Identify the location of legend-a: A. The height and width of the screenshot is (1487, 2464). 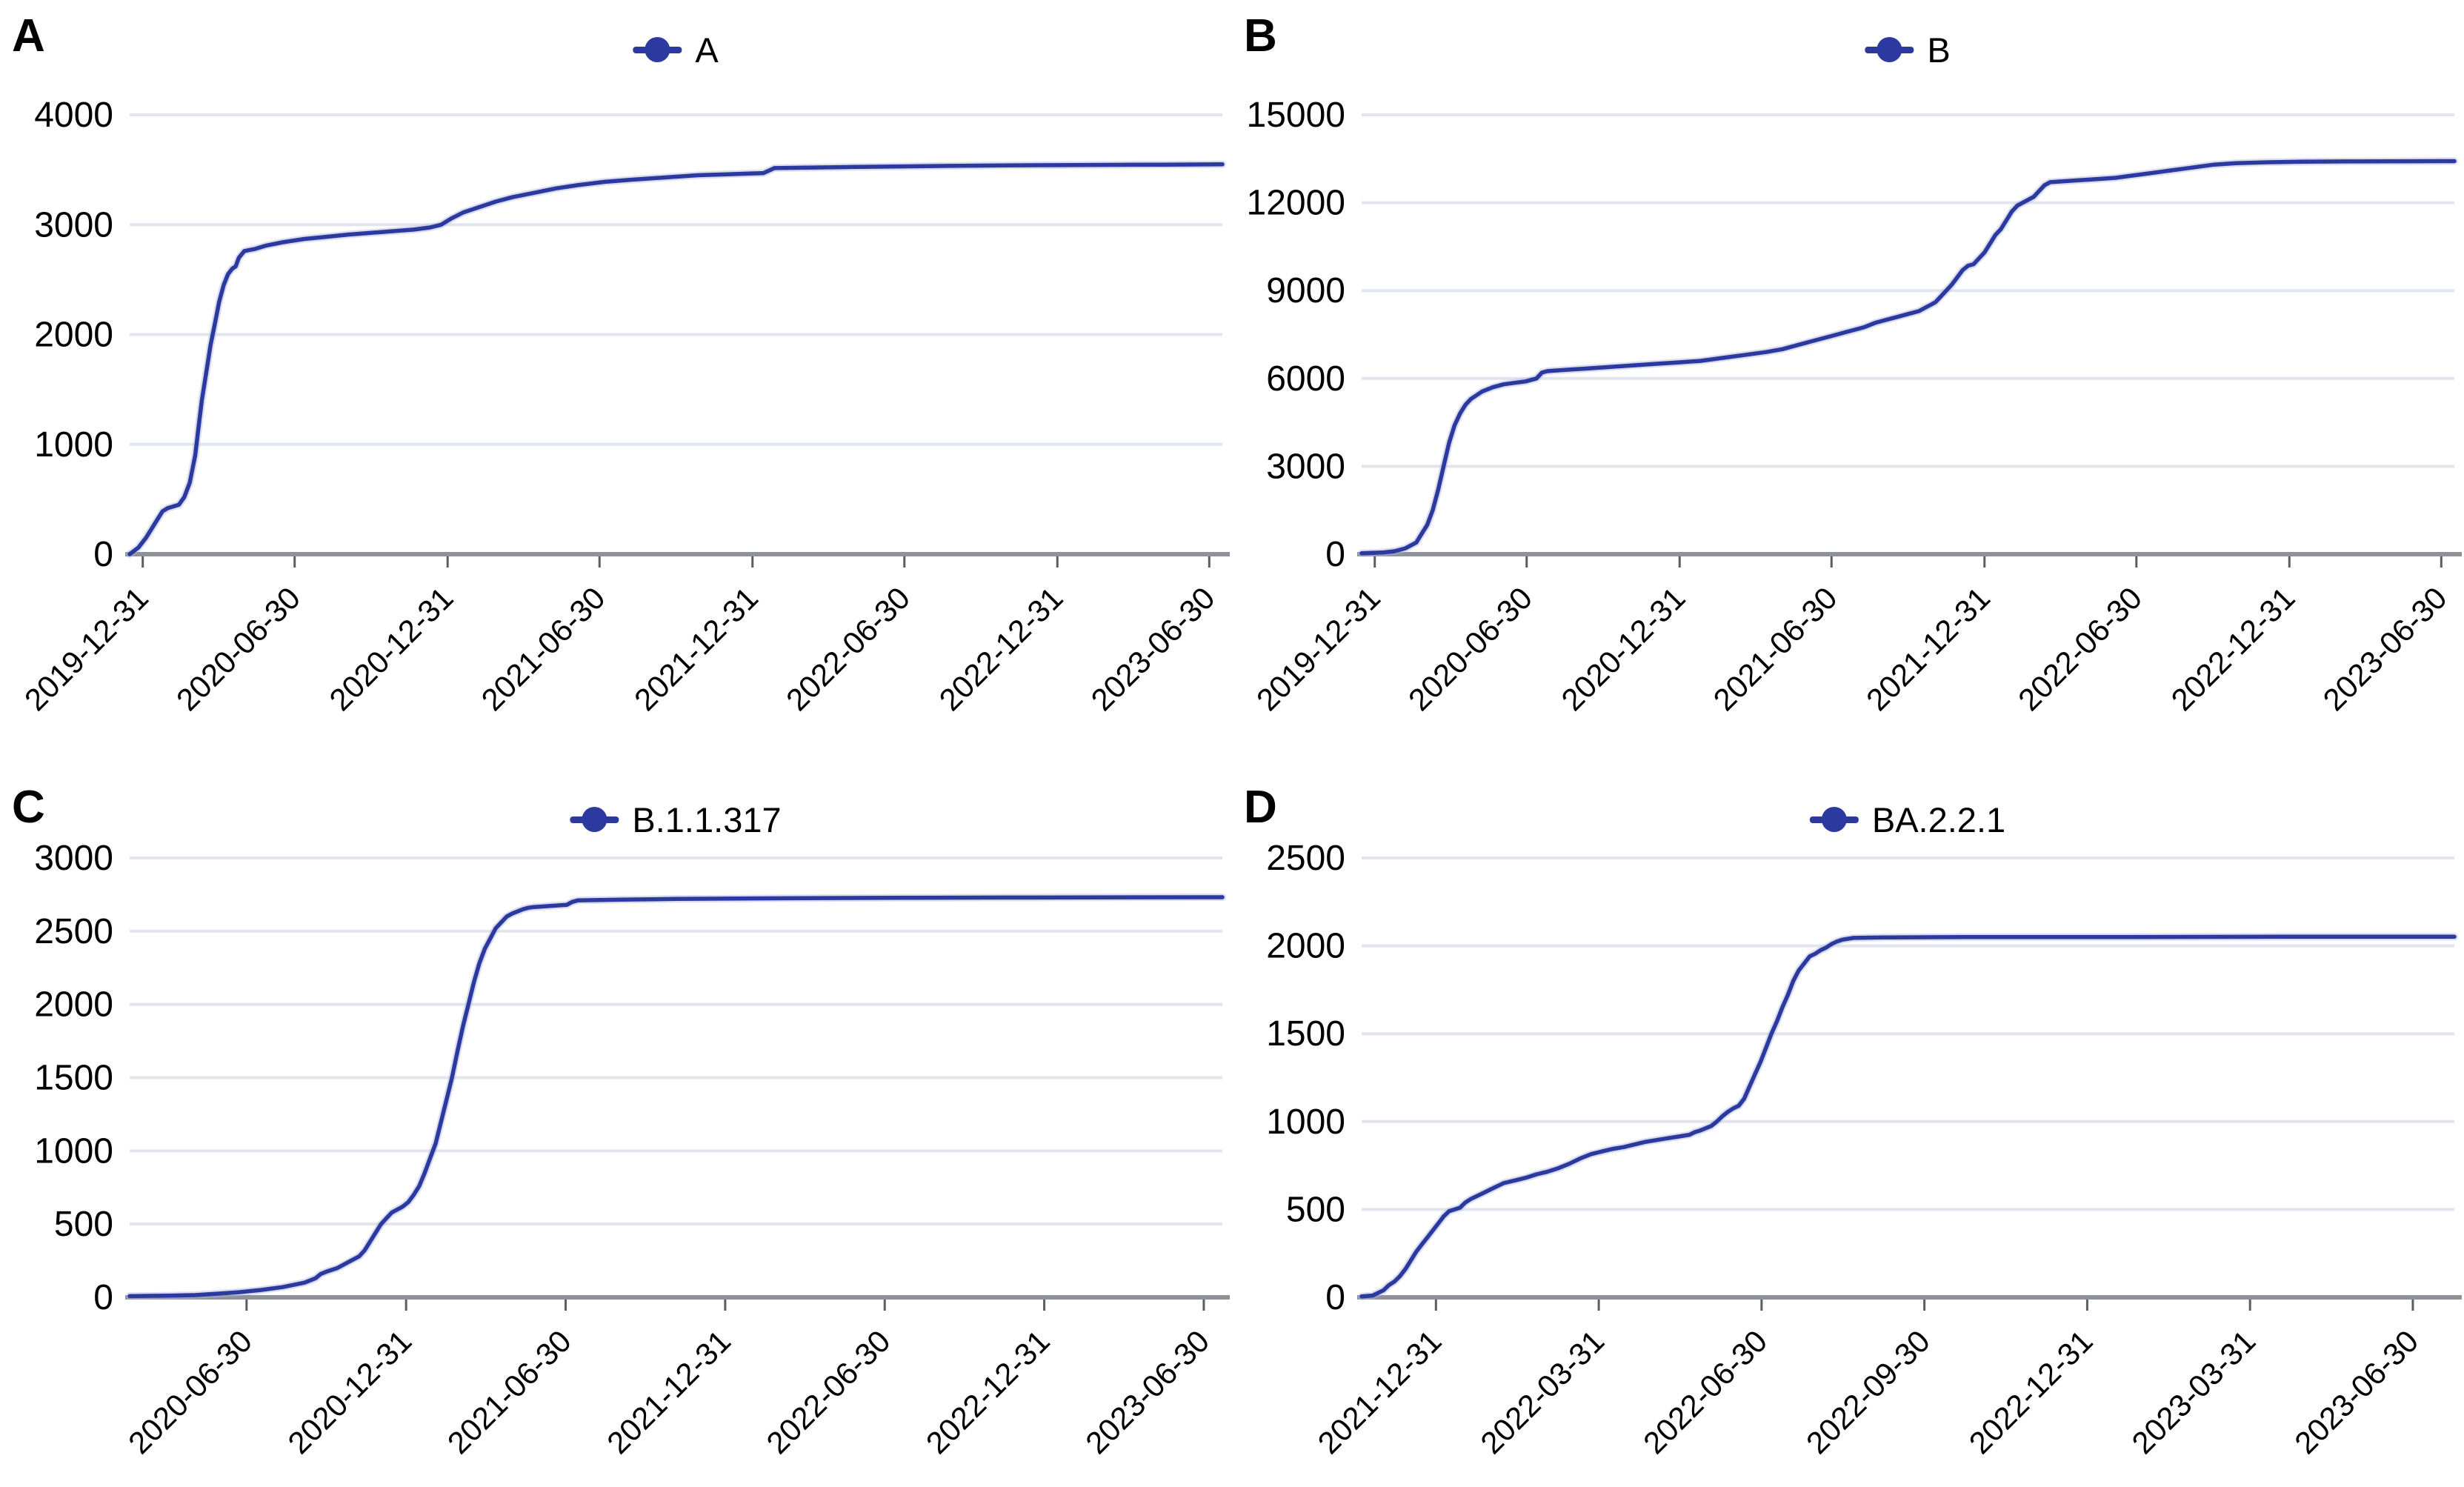
(676, 50).